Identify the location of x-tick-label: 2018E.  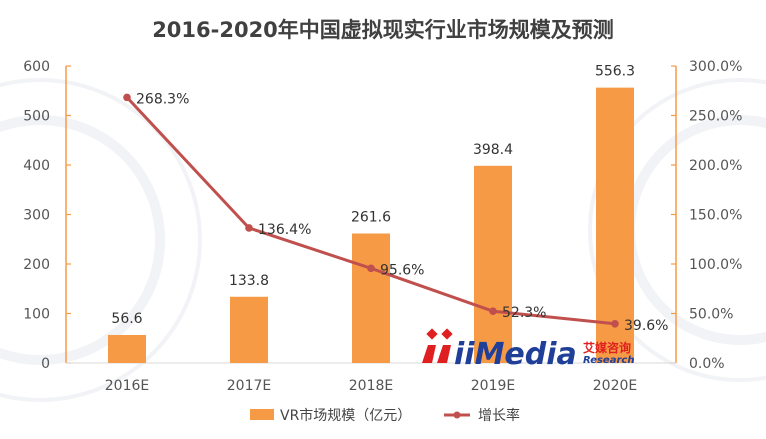
(371, 386).